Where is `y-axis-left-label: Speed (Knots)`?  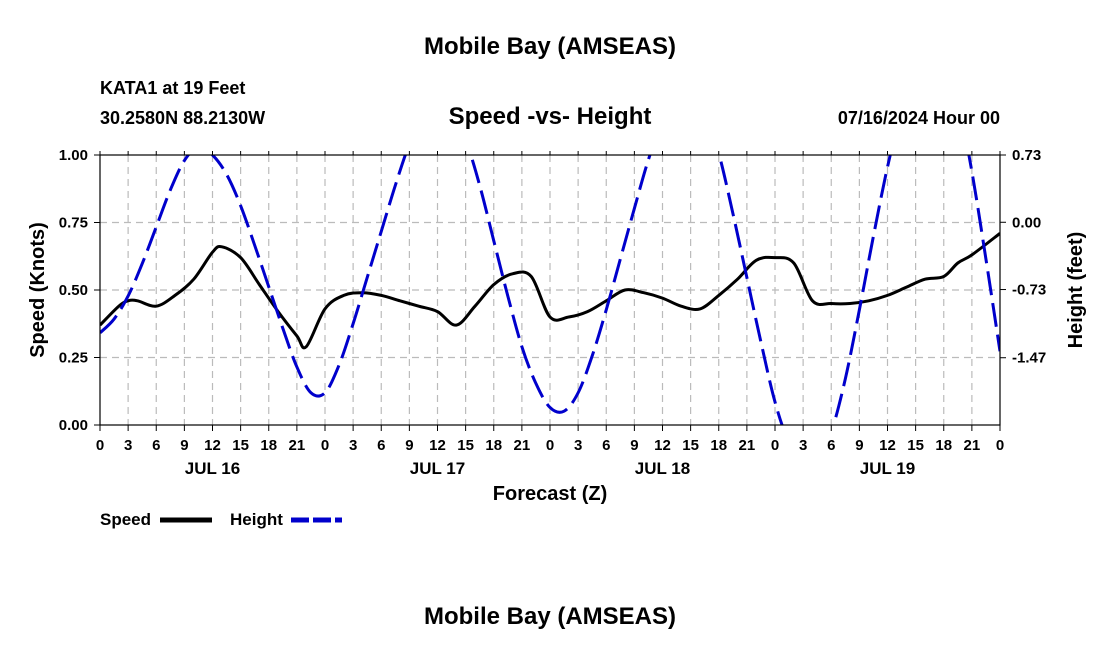
y-axis-left-label: Speed (Knots) is located at coordinates (38, 290).